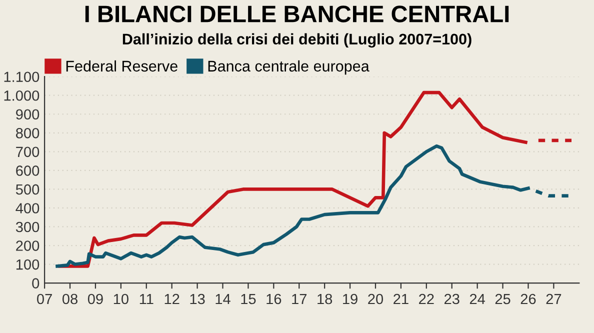 This screenshot has width=594, height=333. What do you see at coordinates (28, 245) in the screenshot?
I see `y-tick-label: 200` at bounding box center [28, 245].